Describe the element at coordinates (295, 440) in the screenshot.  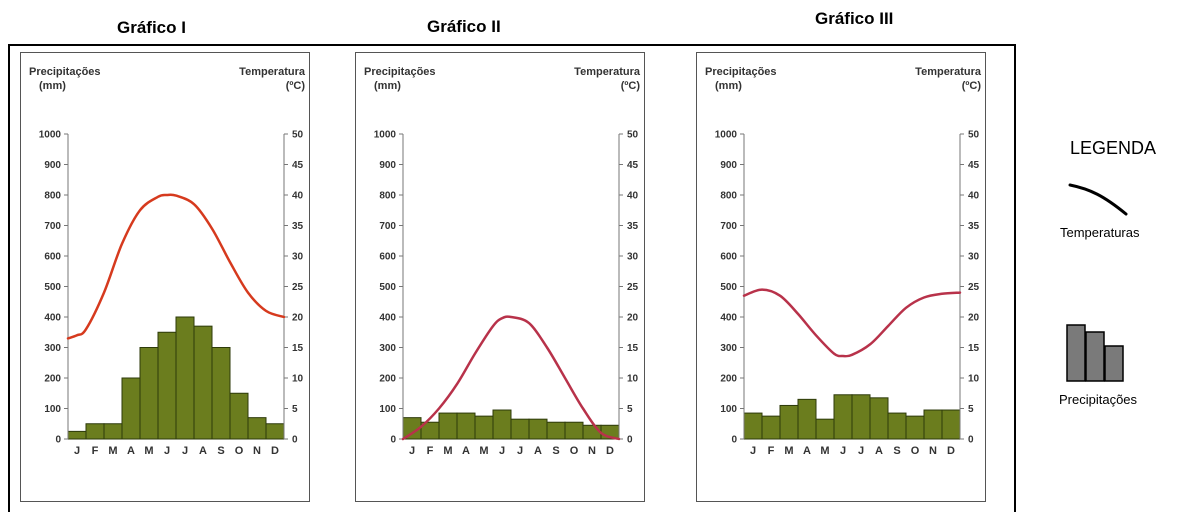
I see `temp-tick-label: 0` at that location.